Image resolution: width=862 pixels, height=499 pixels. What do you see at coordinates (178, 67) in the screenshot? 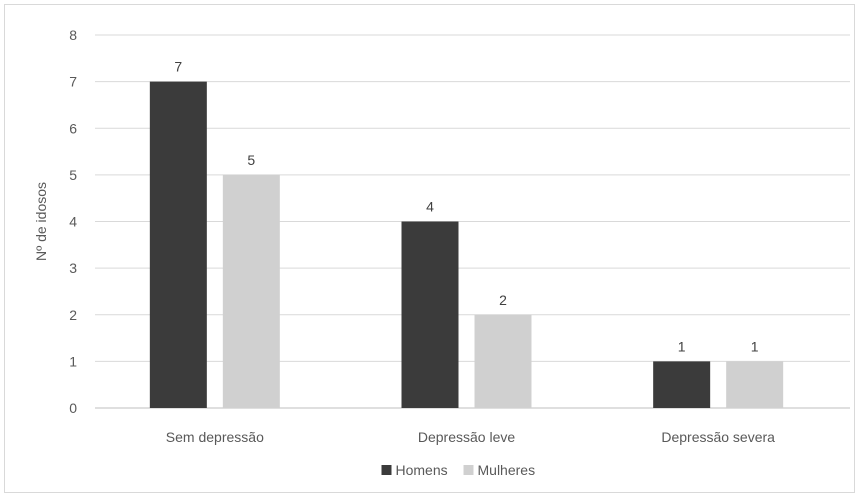
I see `data-label: 7` at bounding box center [178, 67].